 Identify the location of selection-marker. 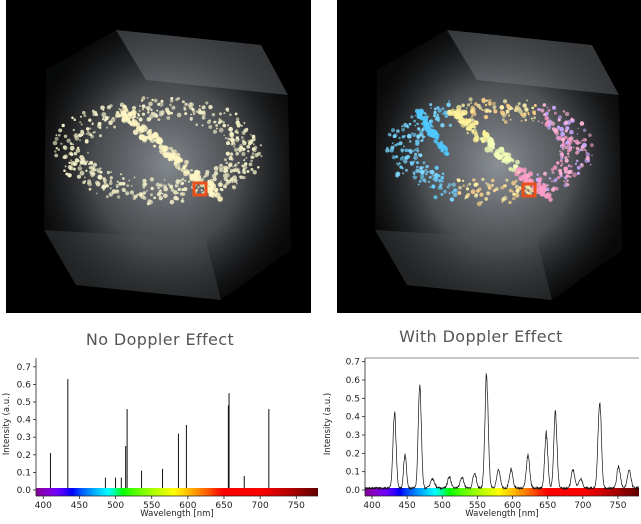
(529, 190).